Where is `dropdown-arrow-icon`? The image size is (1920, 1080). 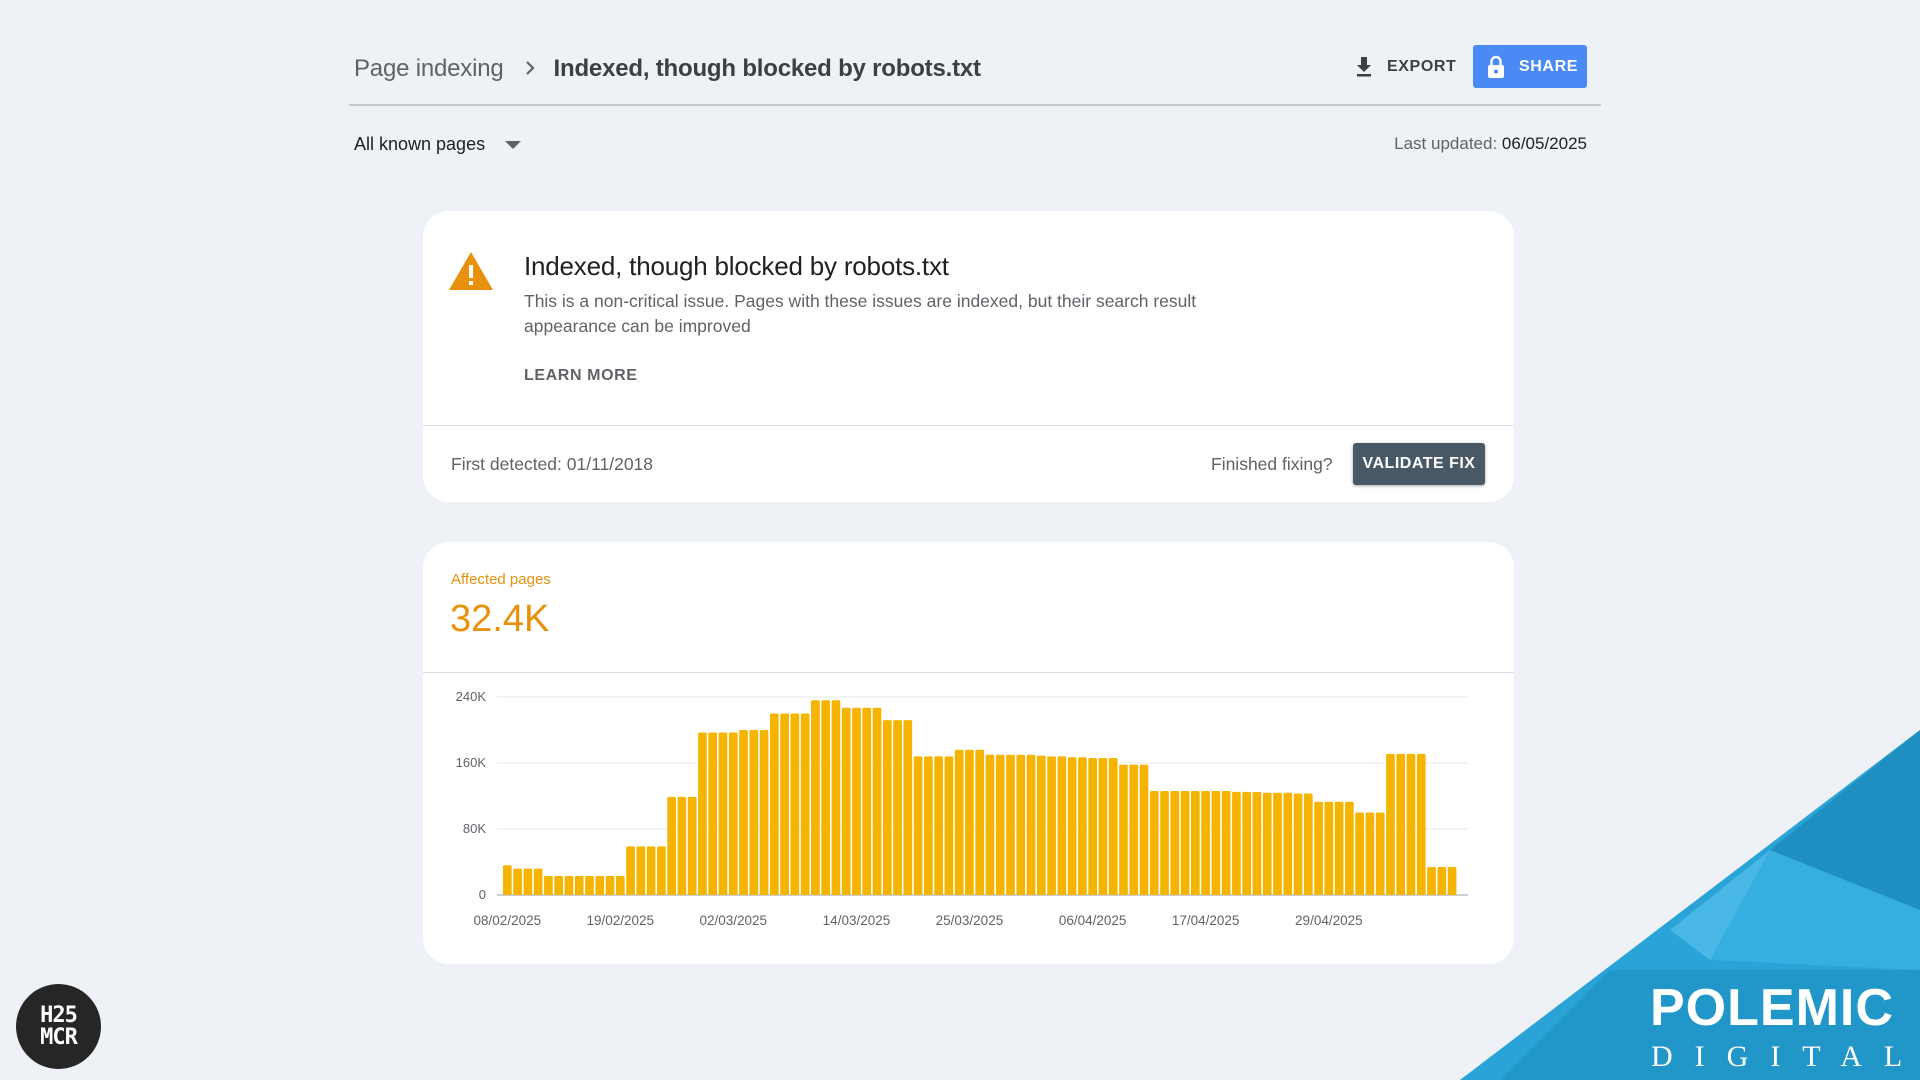 dropdown-arrow-icon is located at coordinates (513, 144).